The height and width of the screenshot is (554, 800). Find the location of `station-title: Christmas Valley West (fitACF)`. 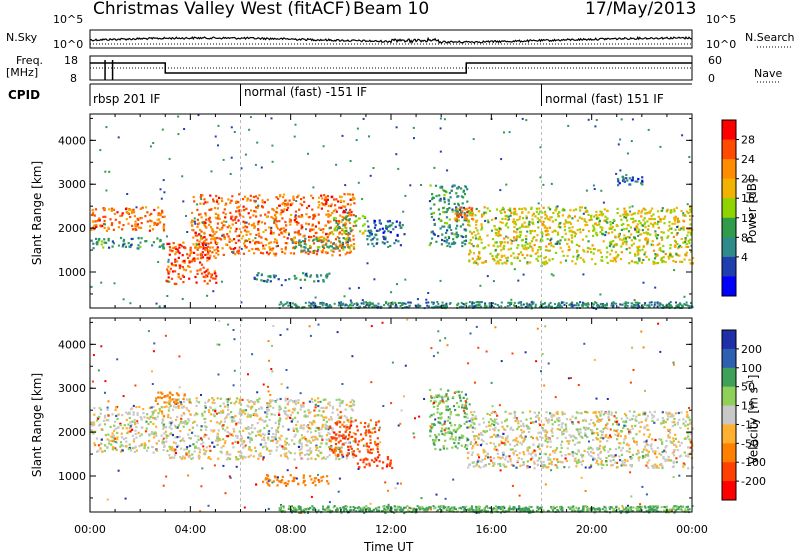

station-title: Christmas Valley West (fitACF) is located at coordinates (222, 9).